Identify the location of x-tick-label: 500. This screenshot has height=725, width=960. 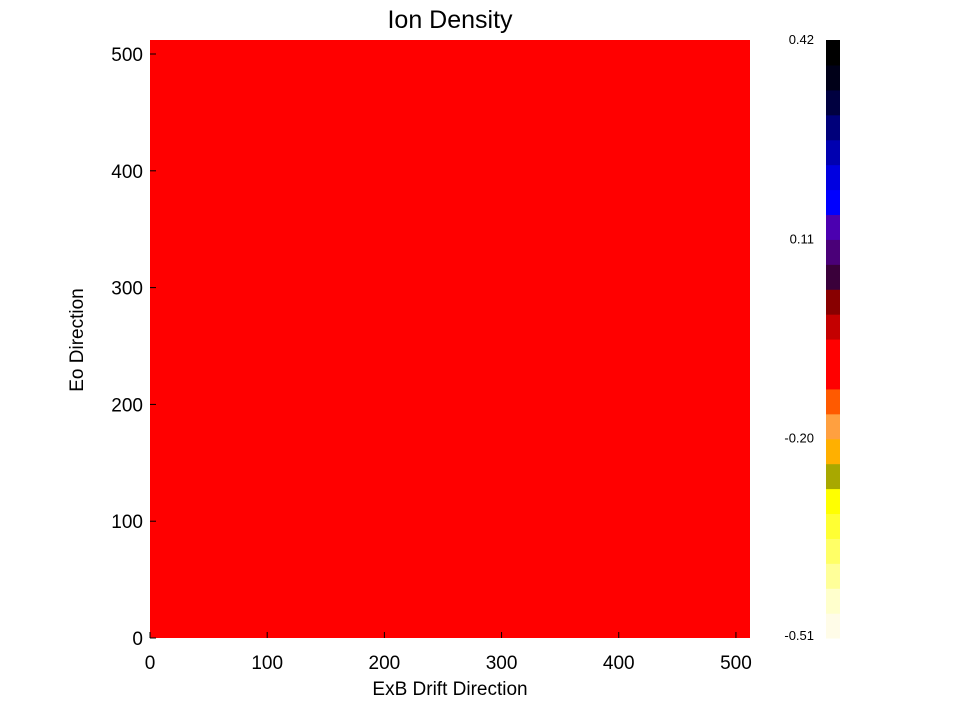
(736, 663).